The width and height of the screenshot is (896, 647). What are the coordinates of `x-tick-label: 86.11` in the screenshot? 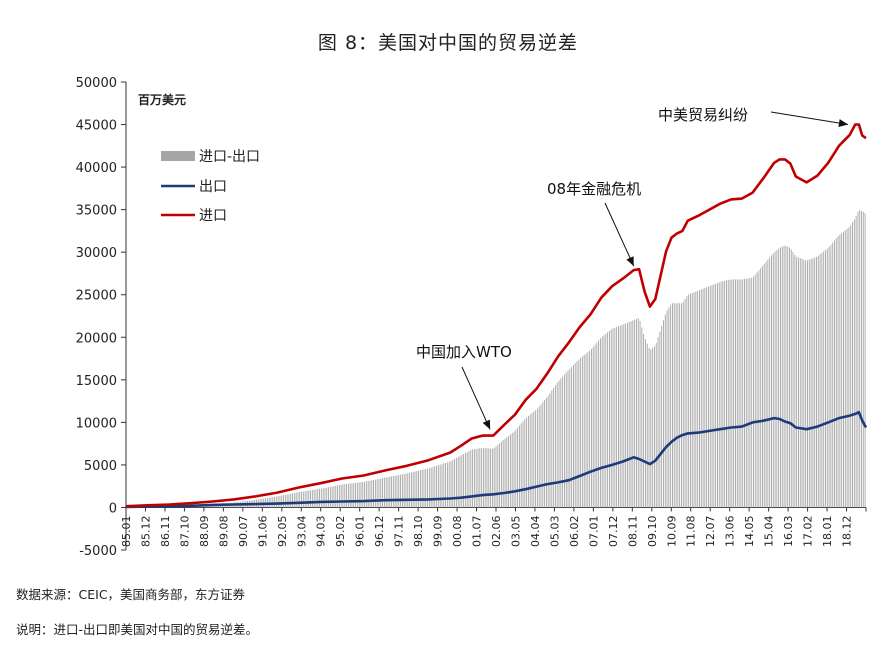 It's located at (165, 531).